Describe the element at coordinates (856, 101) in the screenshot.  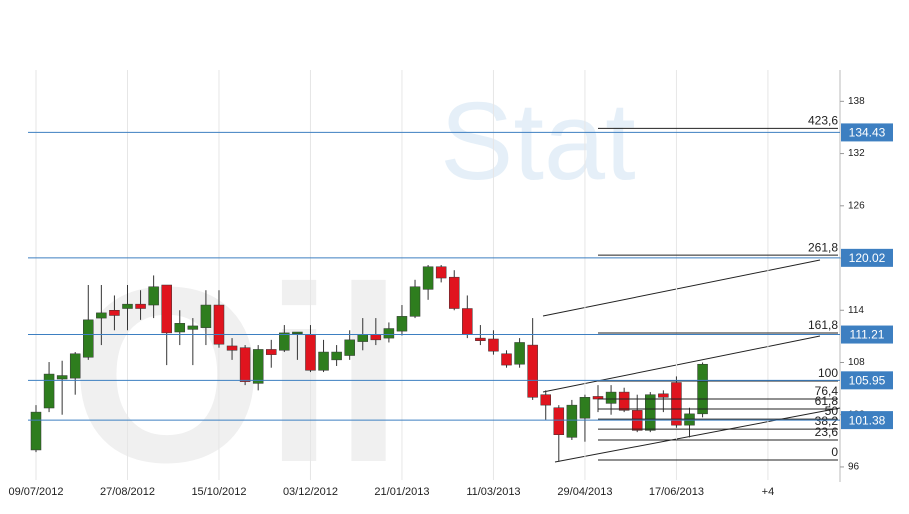
I see `y-tick-label: 138` at that location.